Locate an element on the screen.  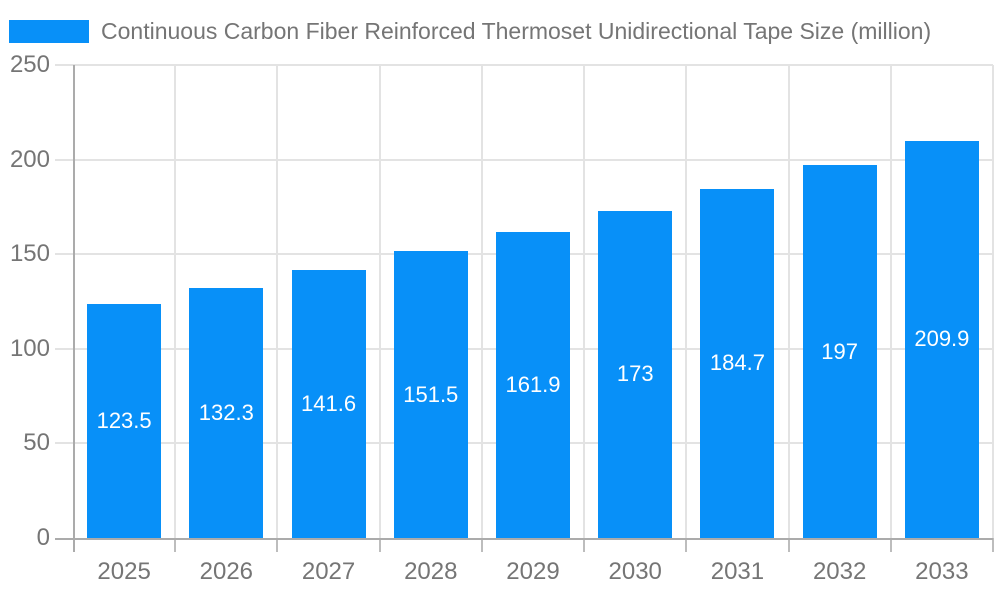
y-tick-label: 0 is located at coordinates (43, 537).